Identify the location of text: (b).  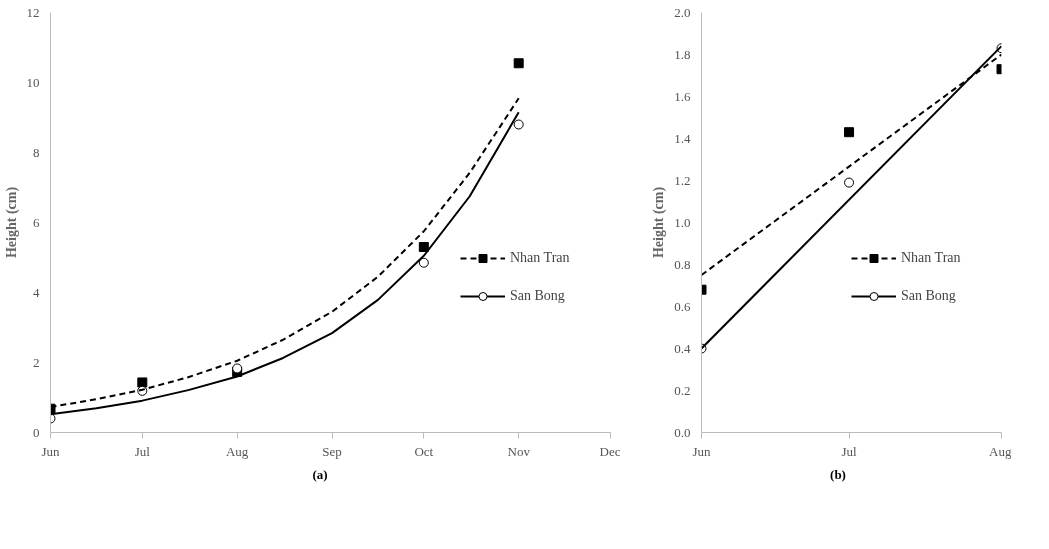
(838, 475).